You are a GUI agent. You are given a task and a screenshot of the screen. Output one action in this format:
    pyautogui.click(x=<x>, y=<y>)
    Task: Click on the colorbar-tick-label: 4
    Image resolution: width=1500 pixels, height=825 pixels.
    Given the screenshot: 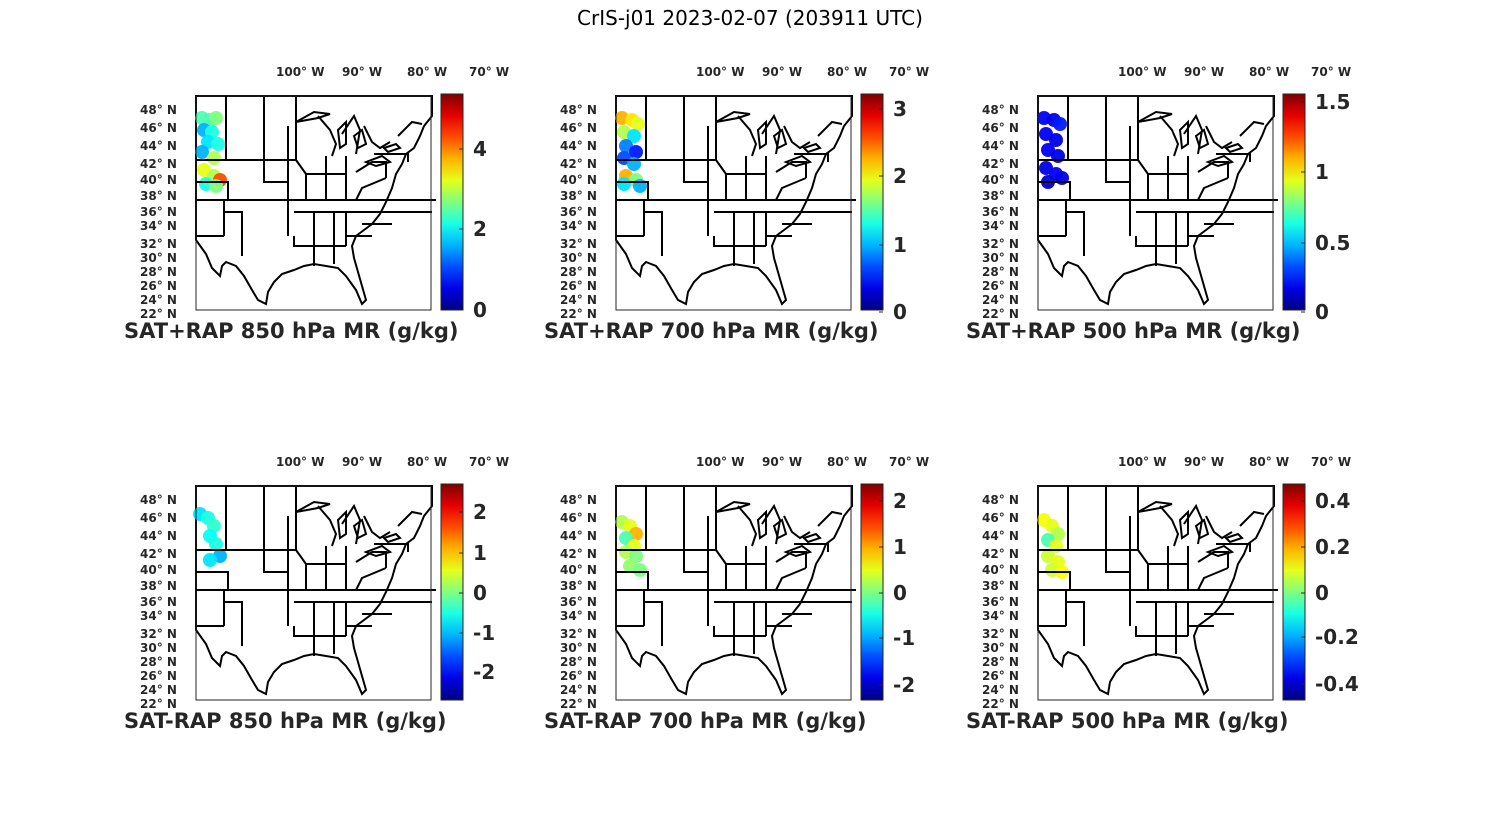 What is the action you would take?
    pyautogui.click(x=480, y=149)
    